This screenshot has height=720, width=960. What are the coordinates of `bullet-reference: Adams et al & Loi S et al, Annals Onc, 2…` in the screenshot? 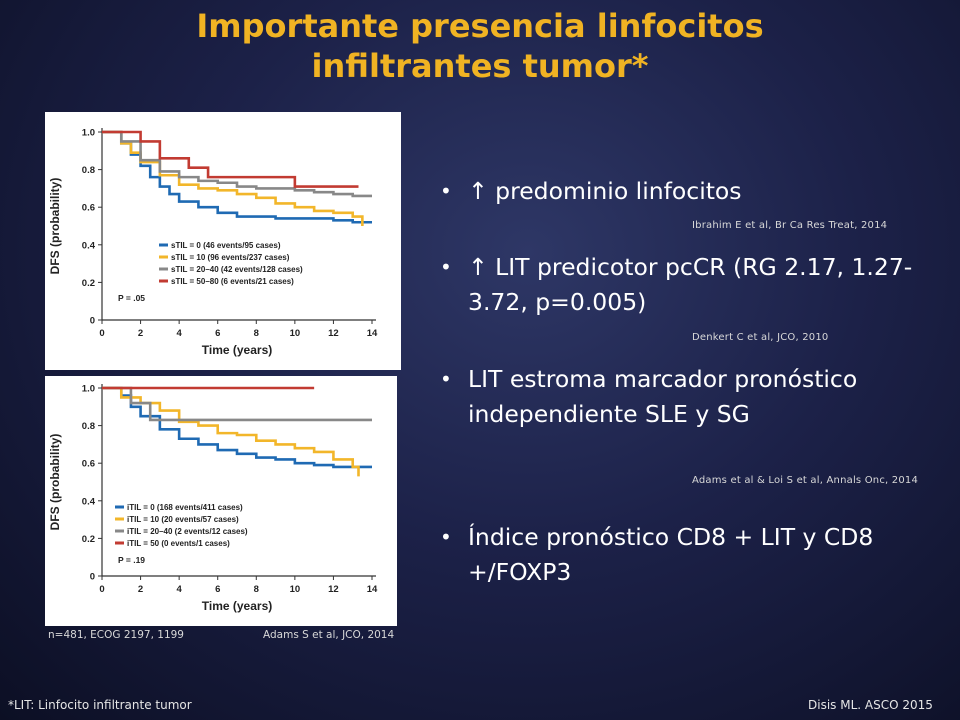 It's located at (805, 480).